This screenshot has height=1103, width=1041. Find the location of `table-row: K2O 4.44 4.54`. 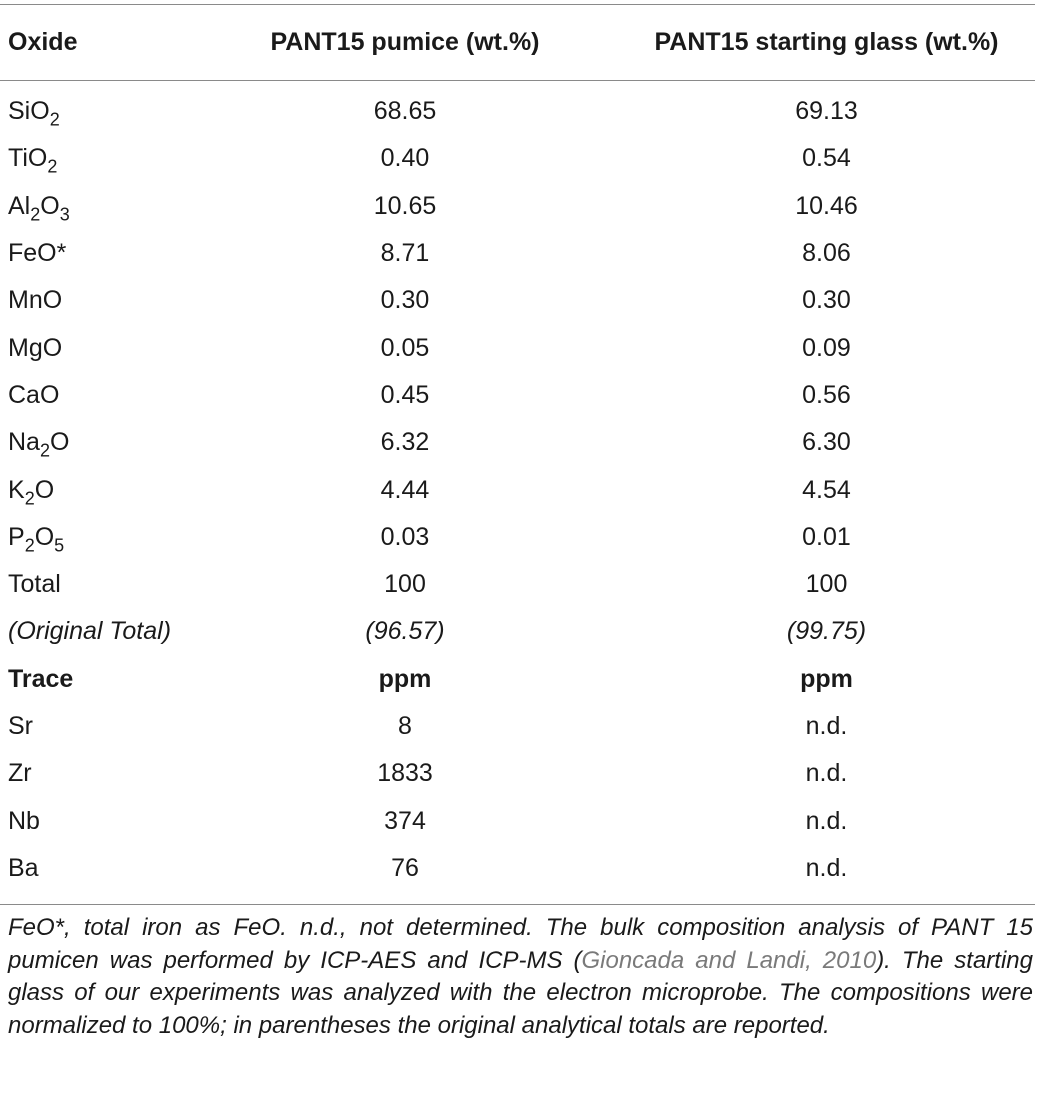

table-row: K2O 4.44 4.54 is located at coordinates (517, 489).